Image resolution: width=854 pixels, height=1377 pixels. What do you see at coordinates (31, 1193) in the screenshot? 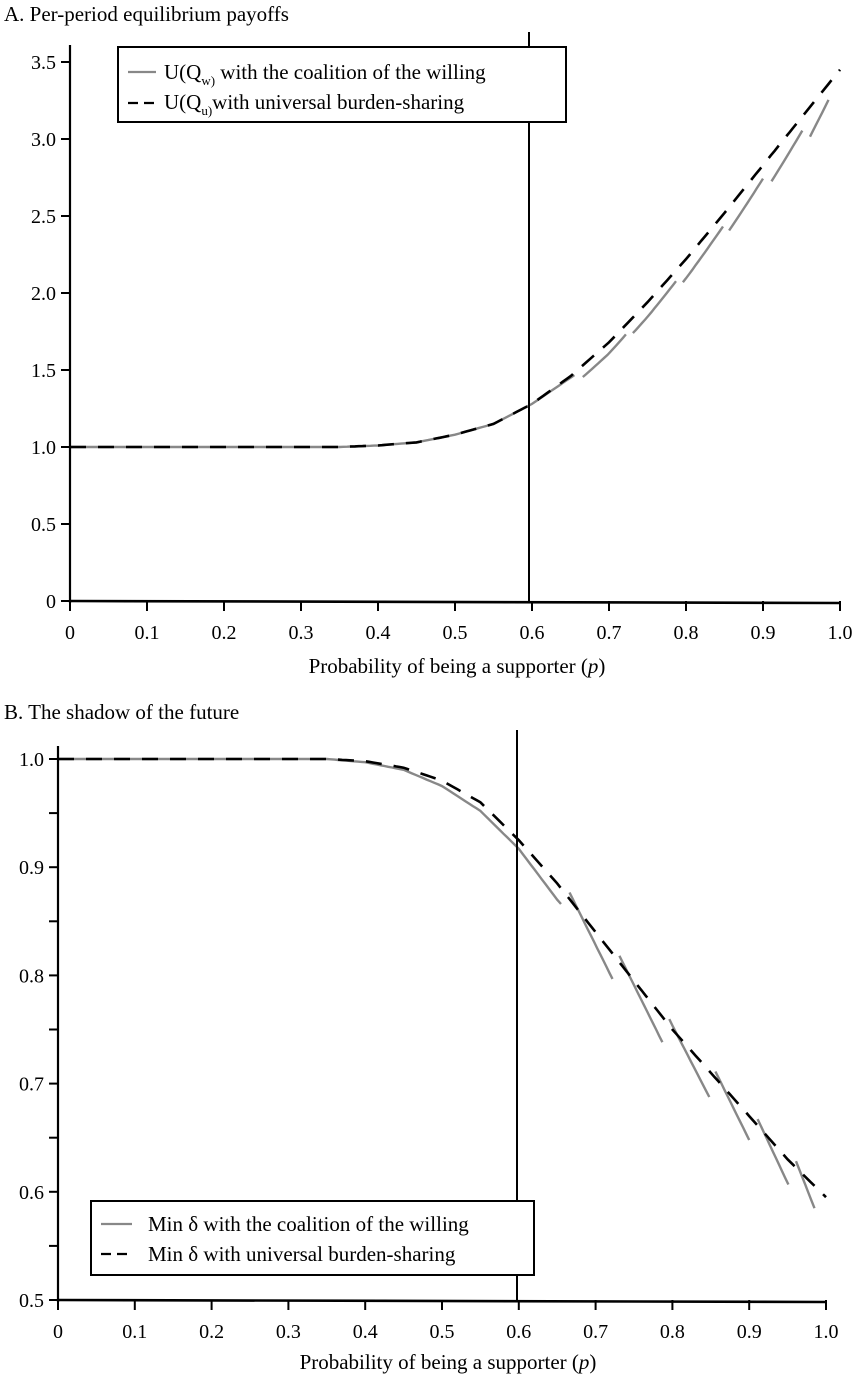
I see `y-tick-label: 0.6` at bounding box center [31, 1193].